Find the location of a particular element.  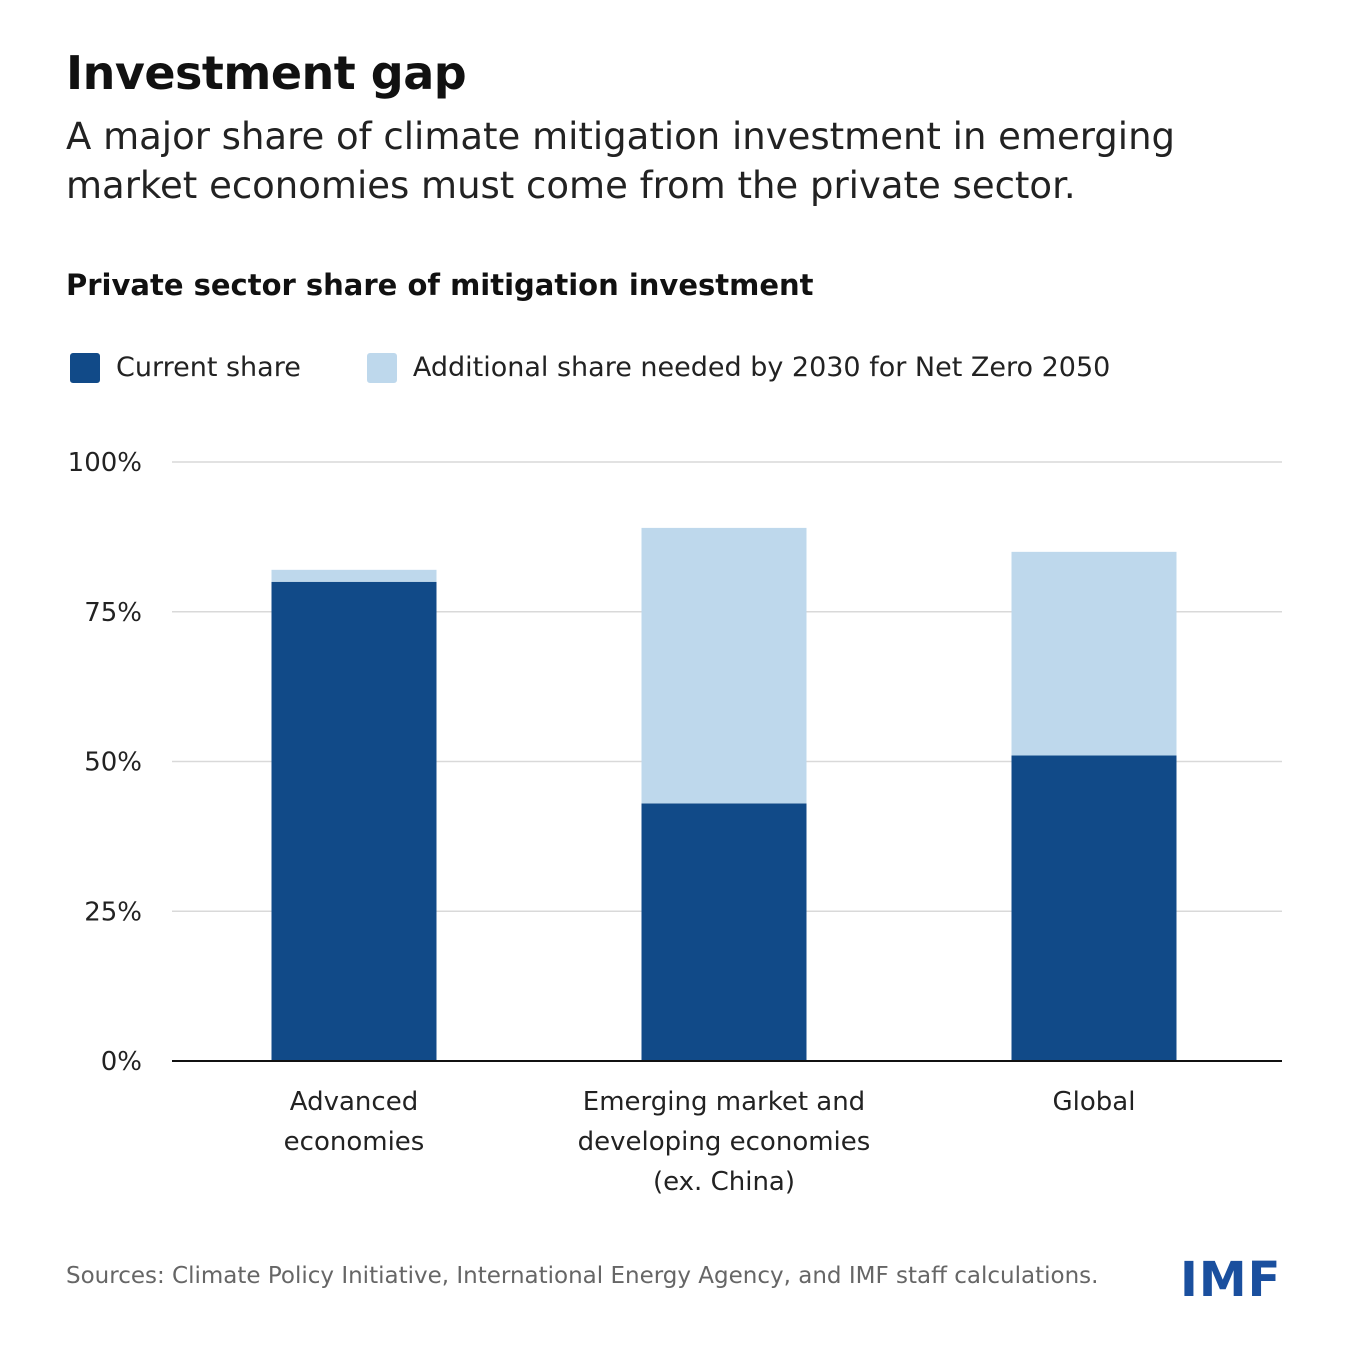

x-tick-label: (ex. China) is located at coordinates (724, 1182).